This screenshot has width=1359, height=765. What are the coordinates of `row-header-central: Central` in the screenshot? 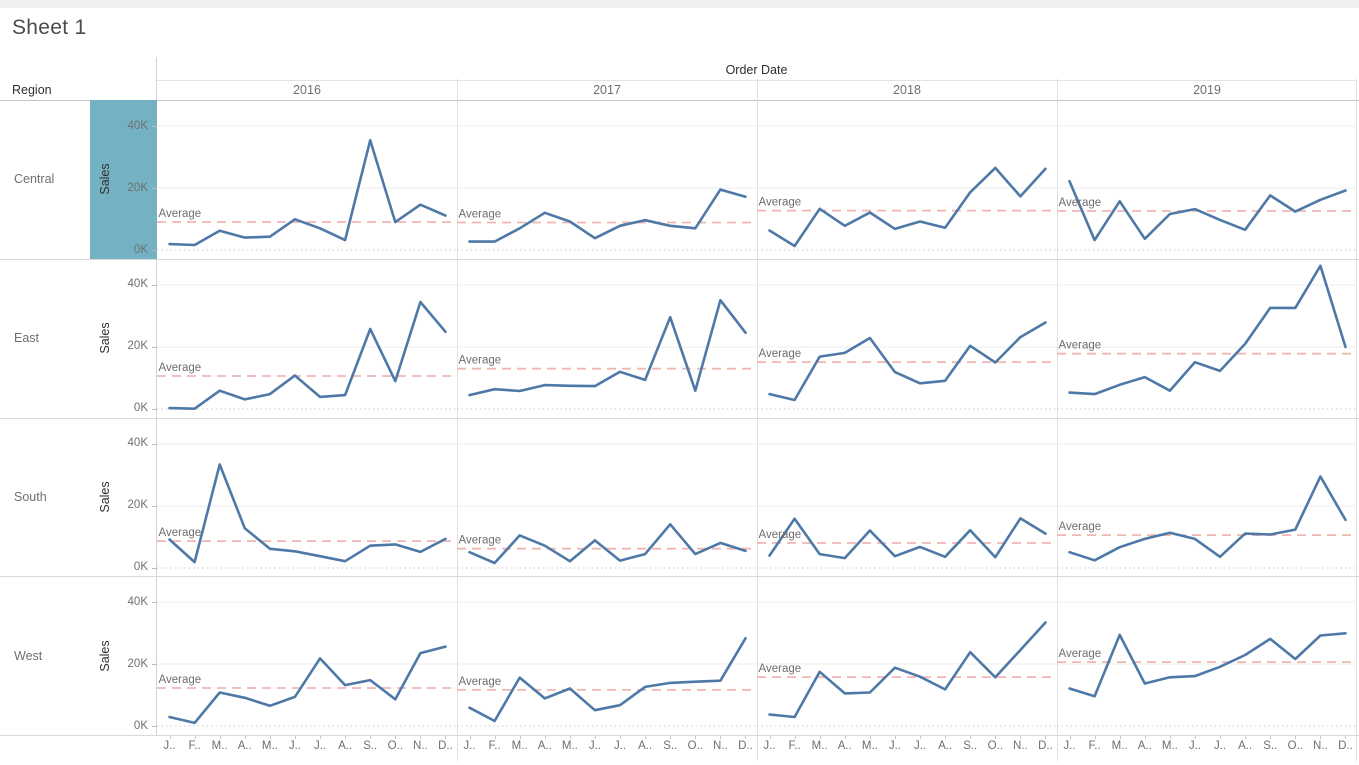 It's located at (34, 179).